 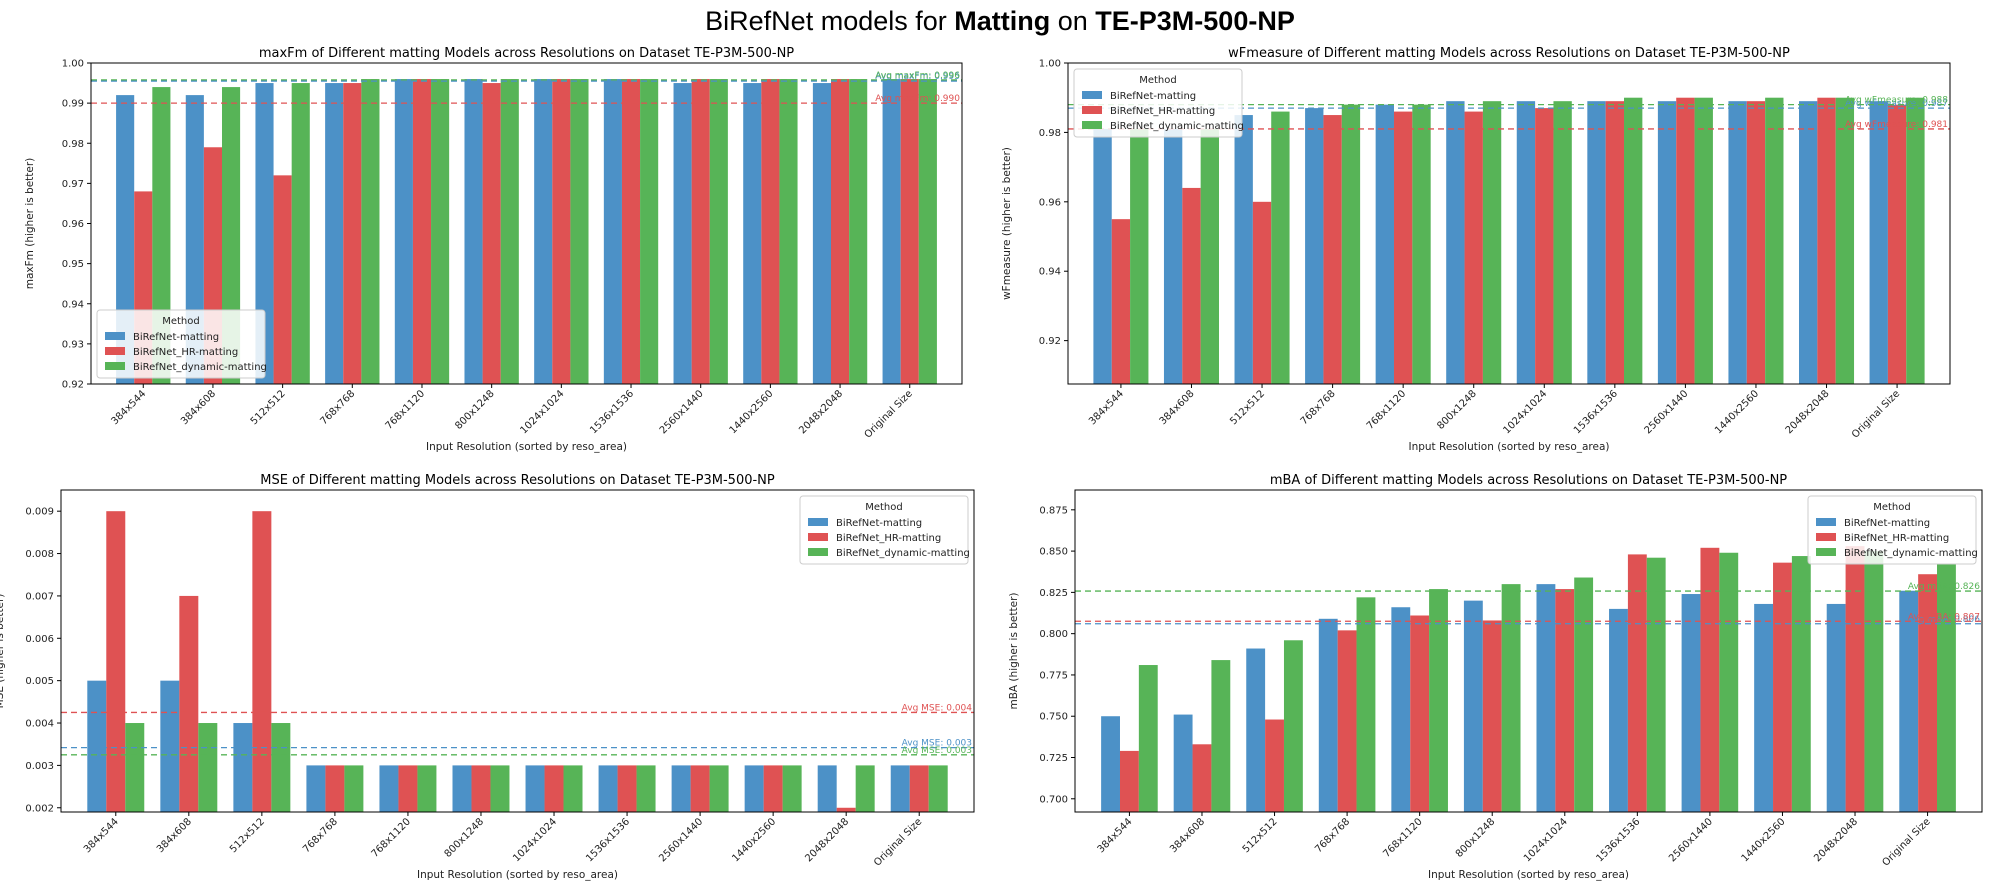 What do you see at coordinates (1050, 272) in the screenshot?
I see `wfmeasure-ytick-label: 0.94` at bounding box center [1050, 272].